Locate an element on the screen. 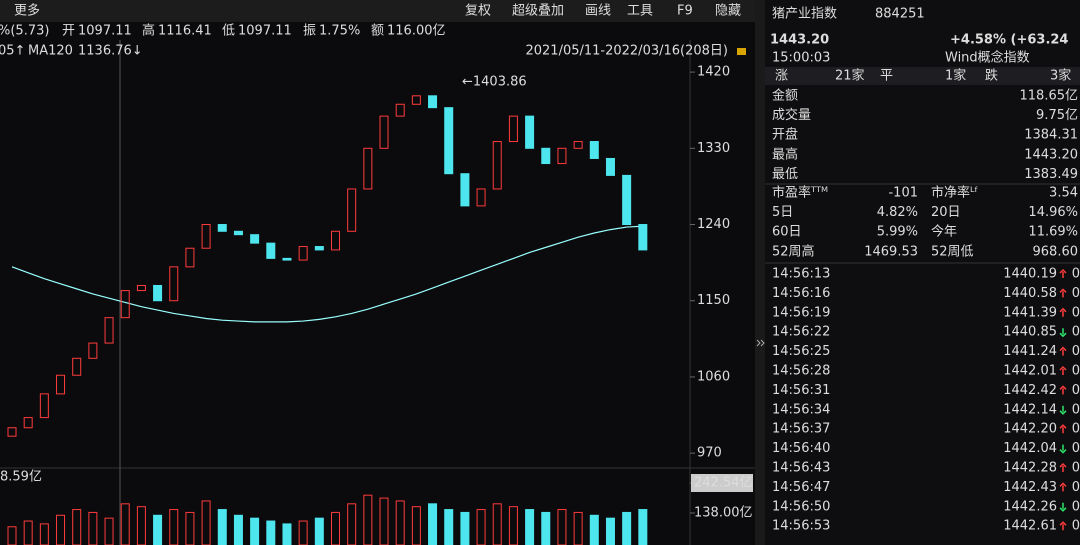  tick-time: 14:56:28 is located at coordinates (801, 371).